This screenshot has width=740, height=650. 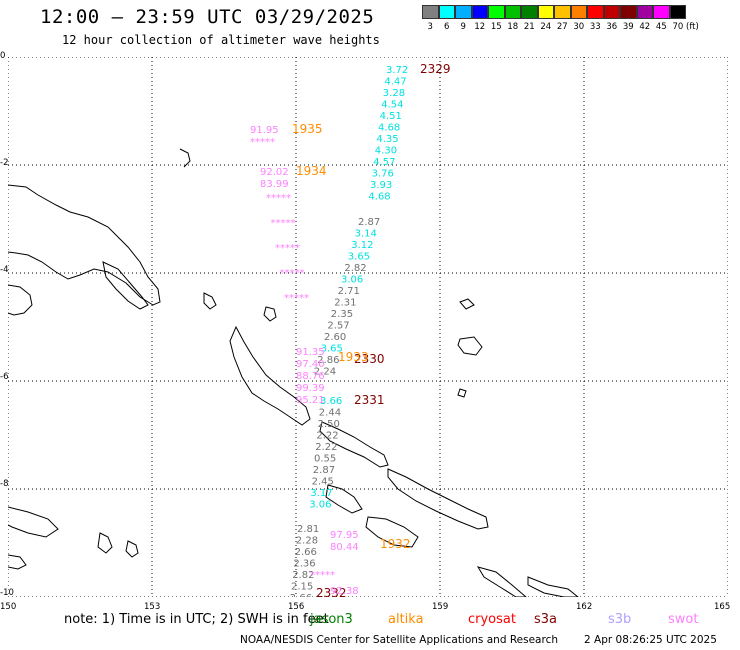 What do you see at coordinates (342, 314) in the screenshot?
I see `wave-height-label: 2.35` at bounding box center [342, 314].